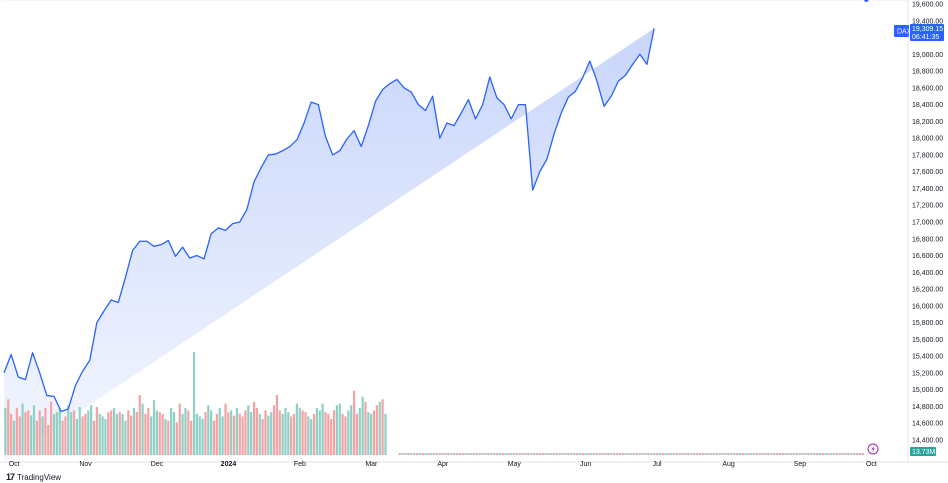 Image resolution: width=948 pixels, height=483 pixels. Describe the element at coordinates (927, 441) in the screenshot. I see `price-tick-label: 14,400.00` at that location.